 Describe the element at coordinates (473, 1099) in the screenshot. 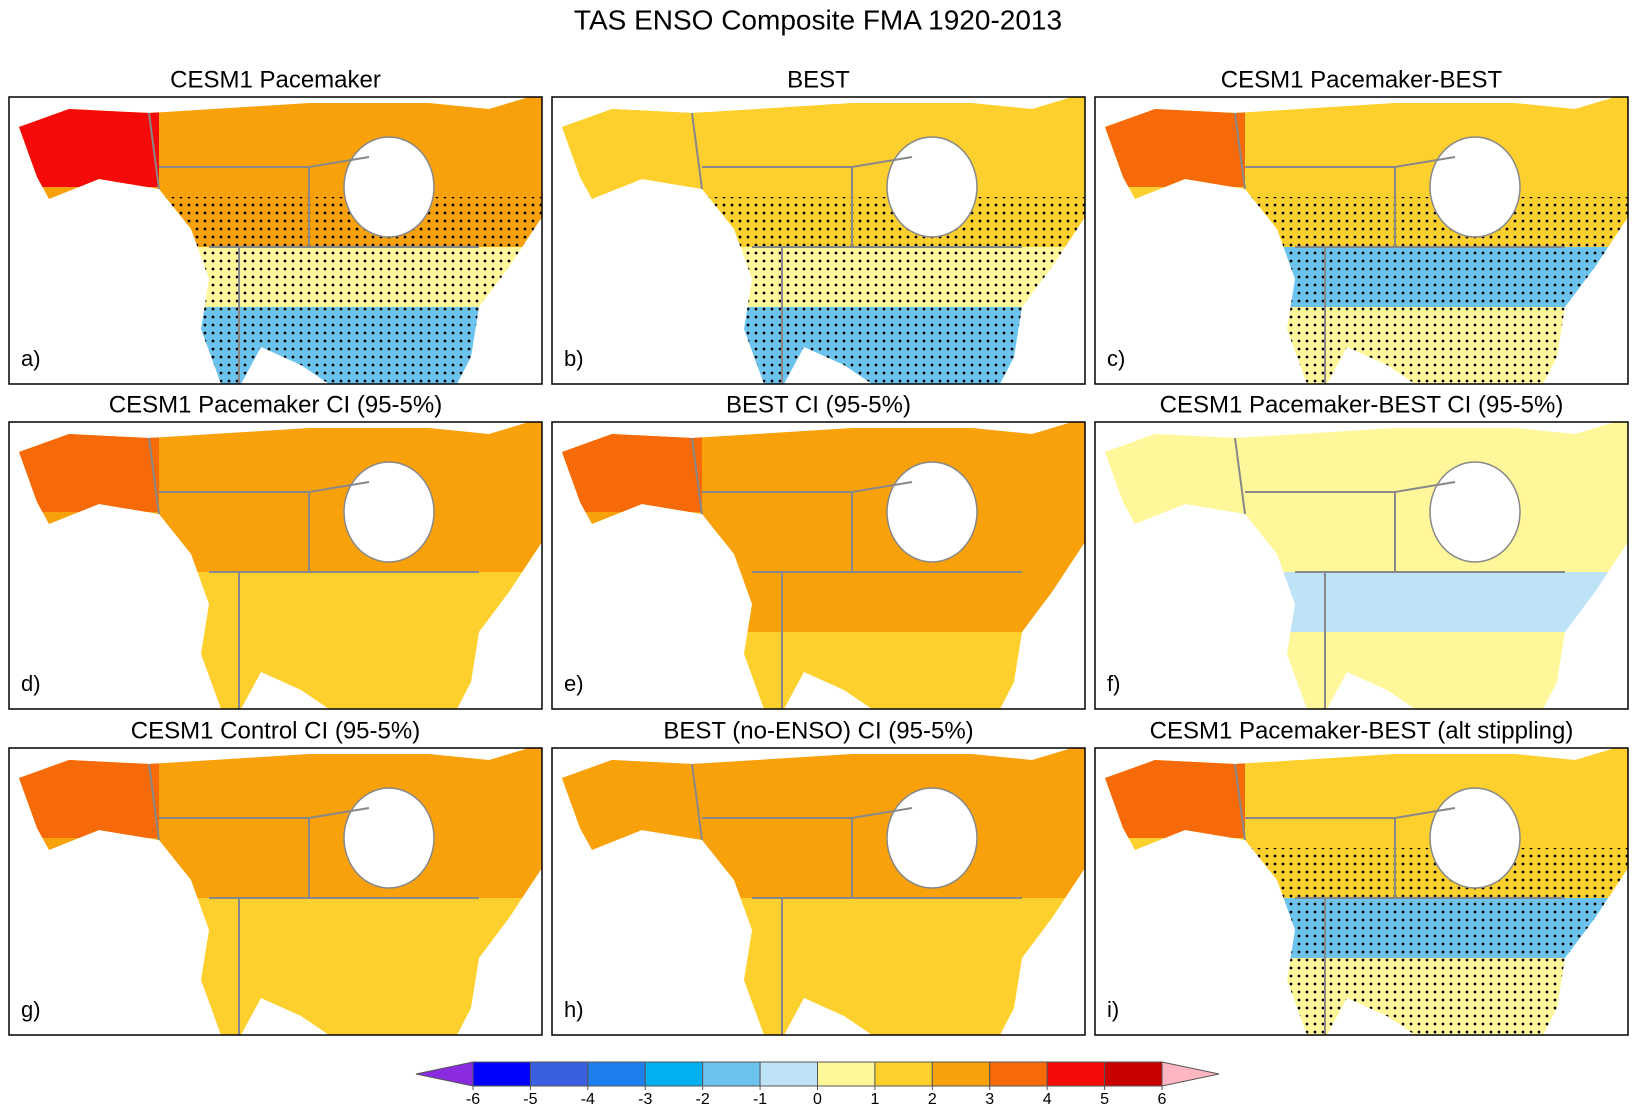

I see `colorbar-tick-label: -6` at that location.